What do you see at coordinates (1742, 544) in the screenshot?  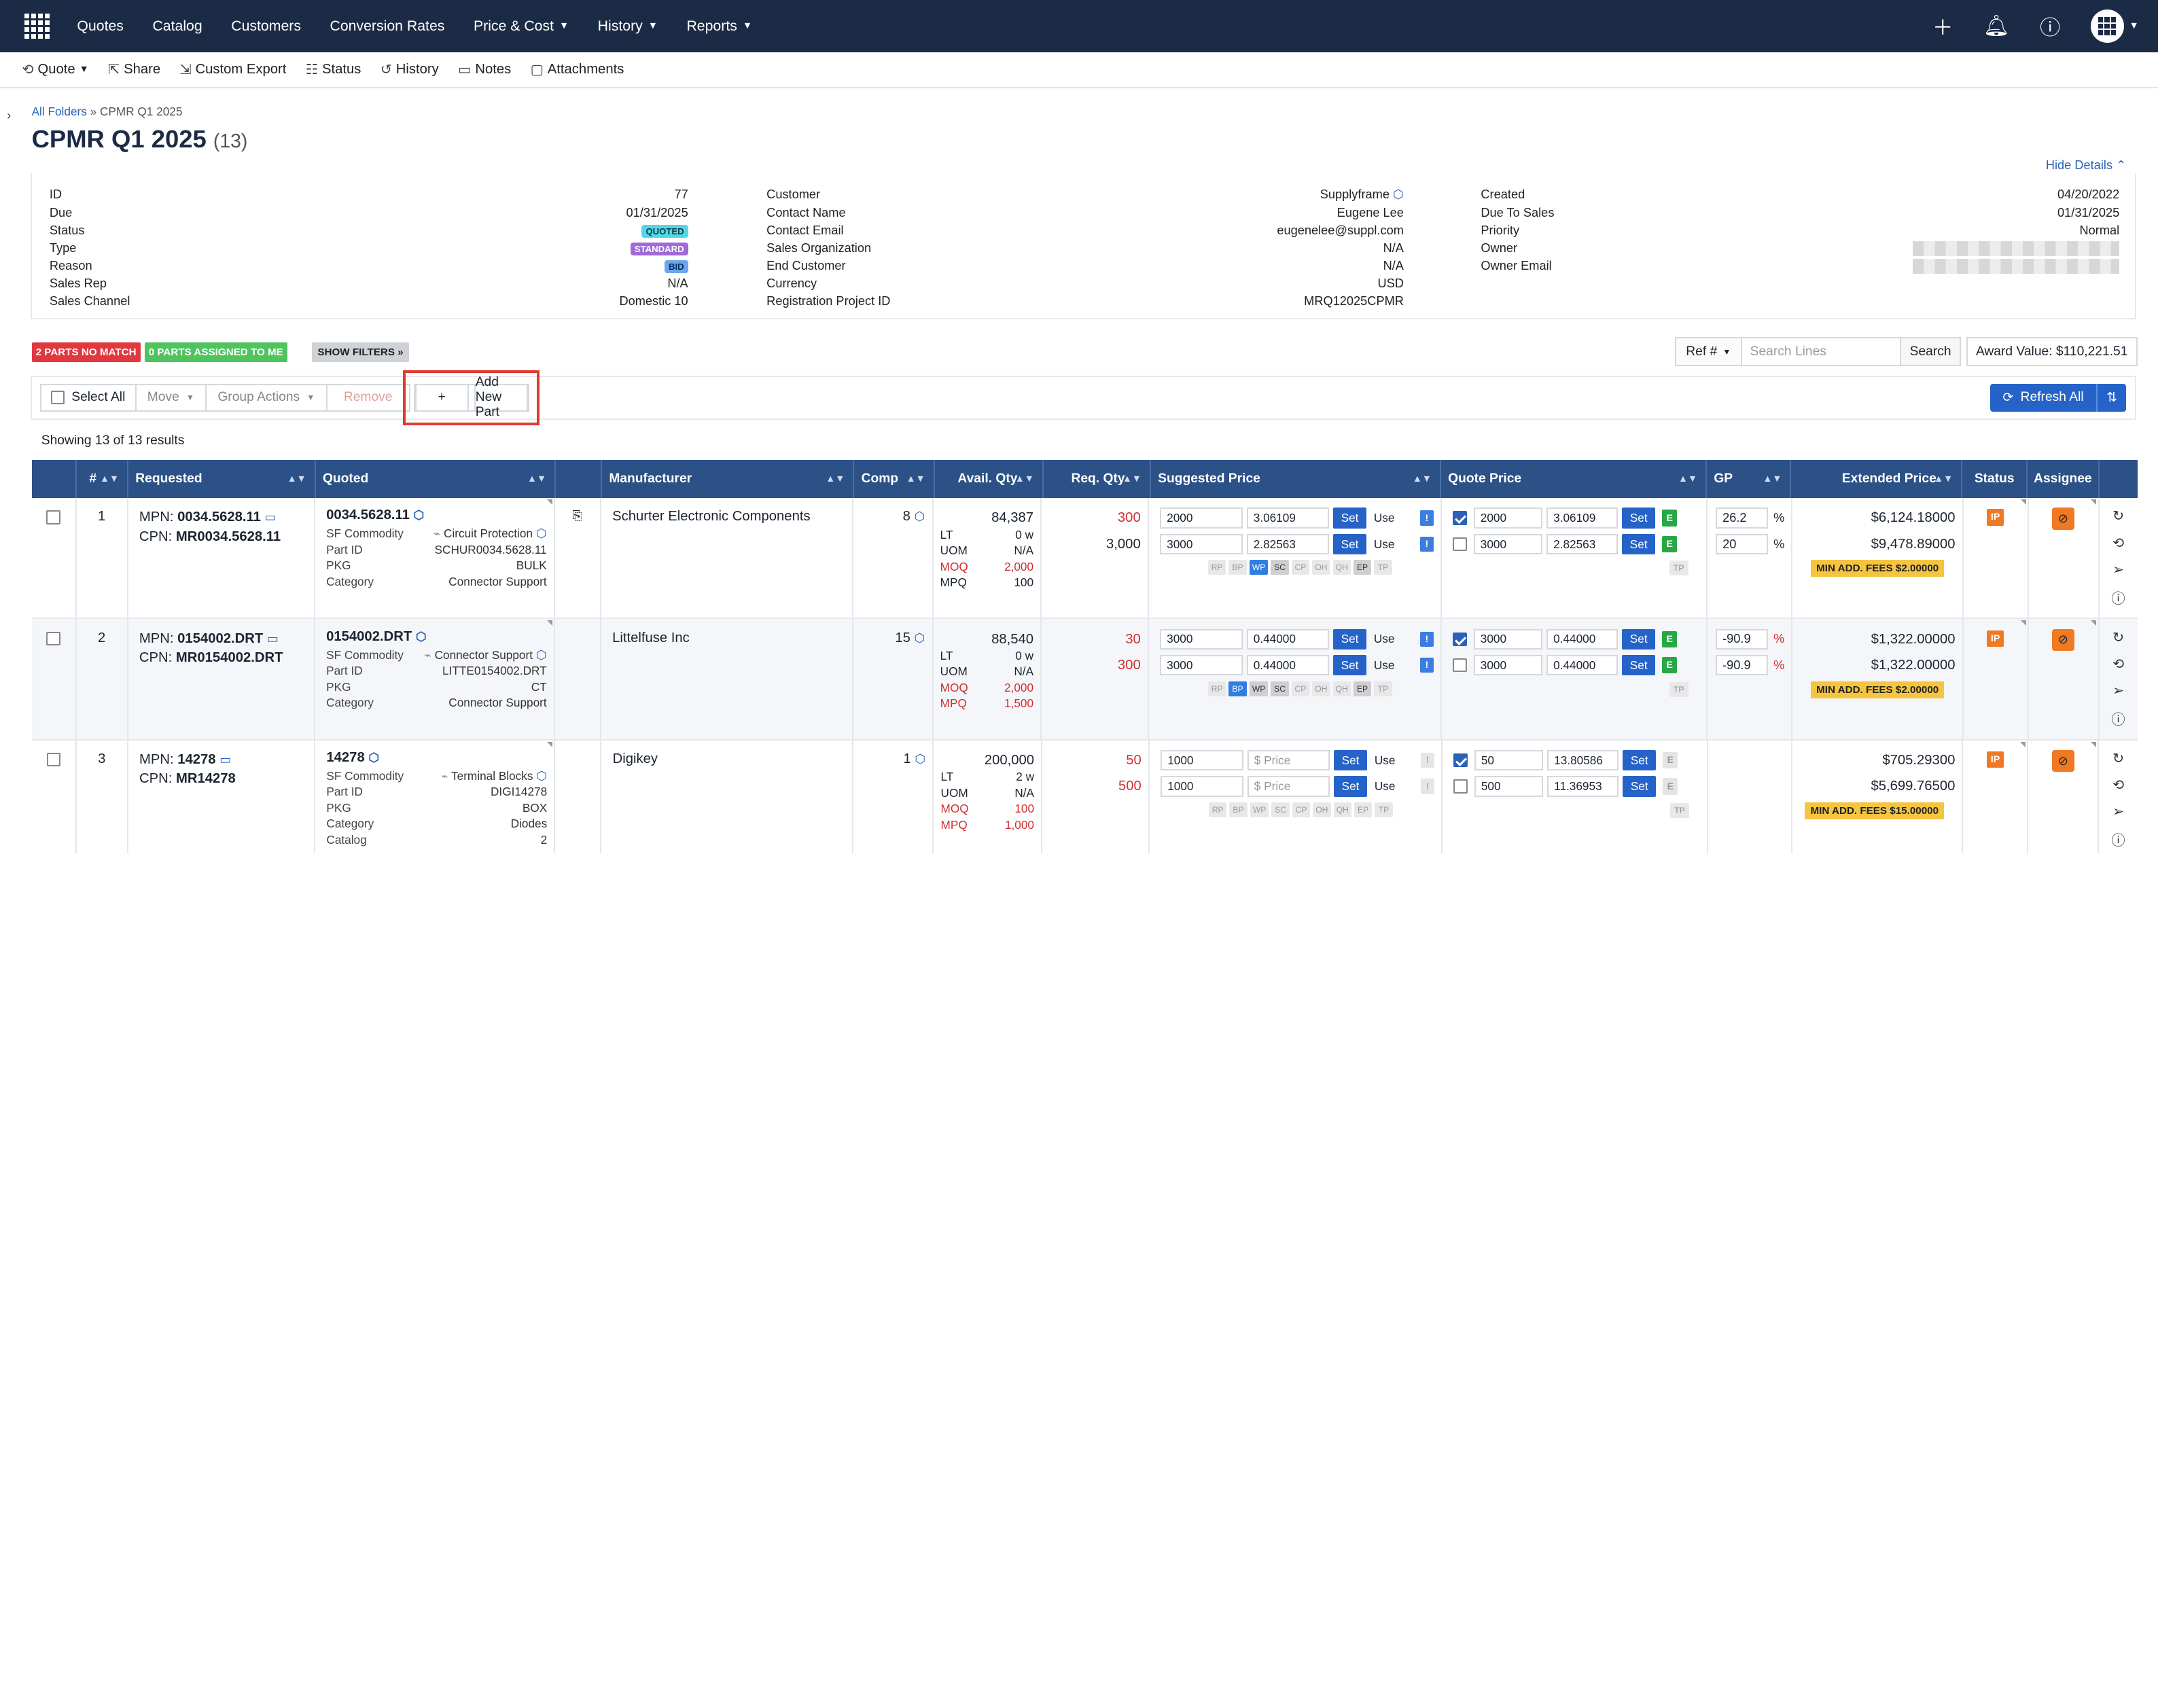 I see `gp-input: 20` at bounding box center [1742, 544].